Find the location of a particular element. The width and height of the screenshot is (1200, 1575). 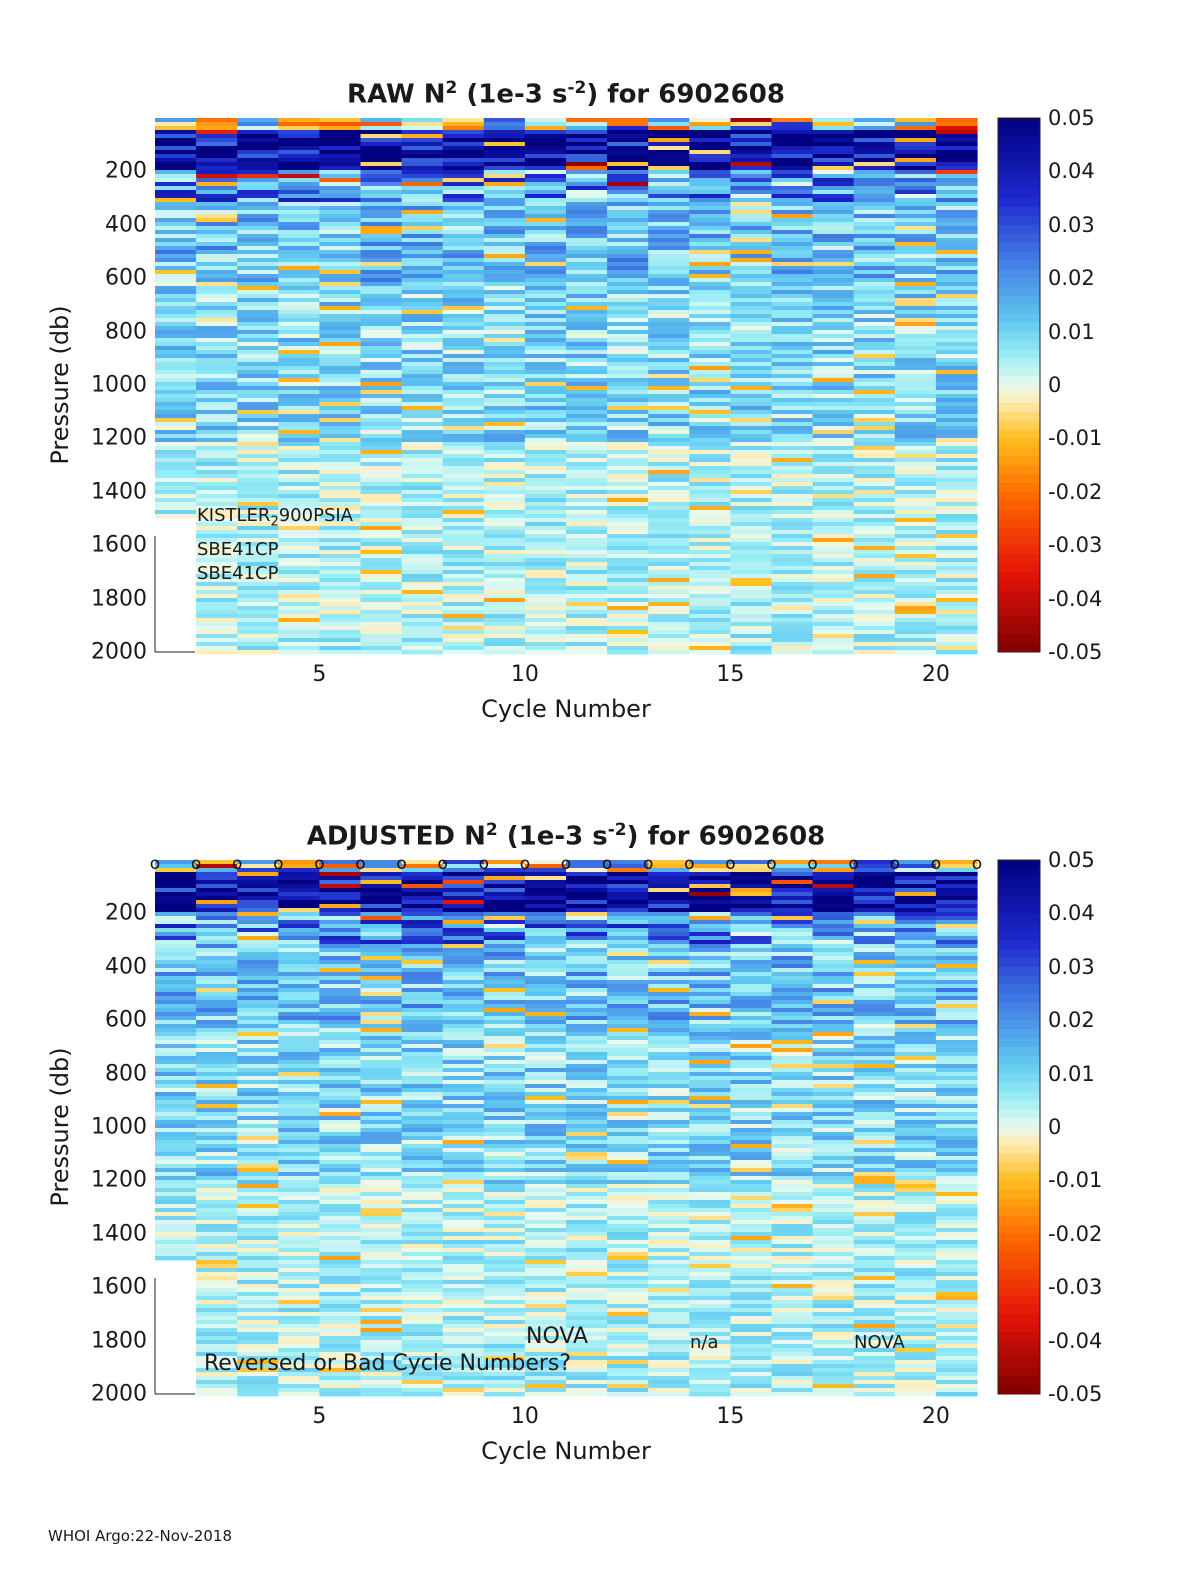

raw-x-tick-label: 20 is located at coordinates (935, 674).